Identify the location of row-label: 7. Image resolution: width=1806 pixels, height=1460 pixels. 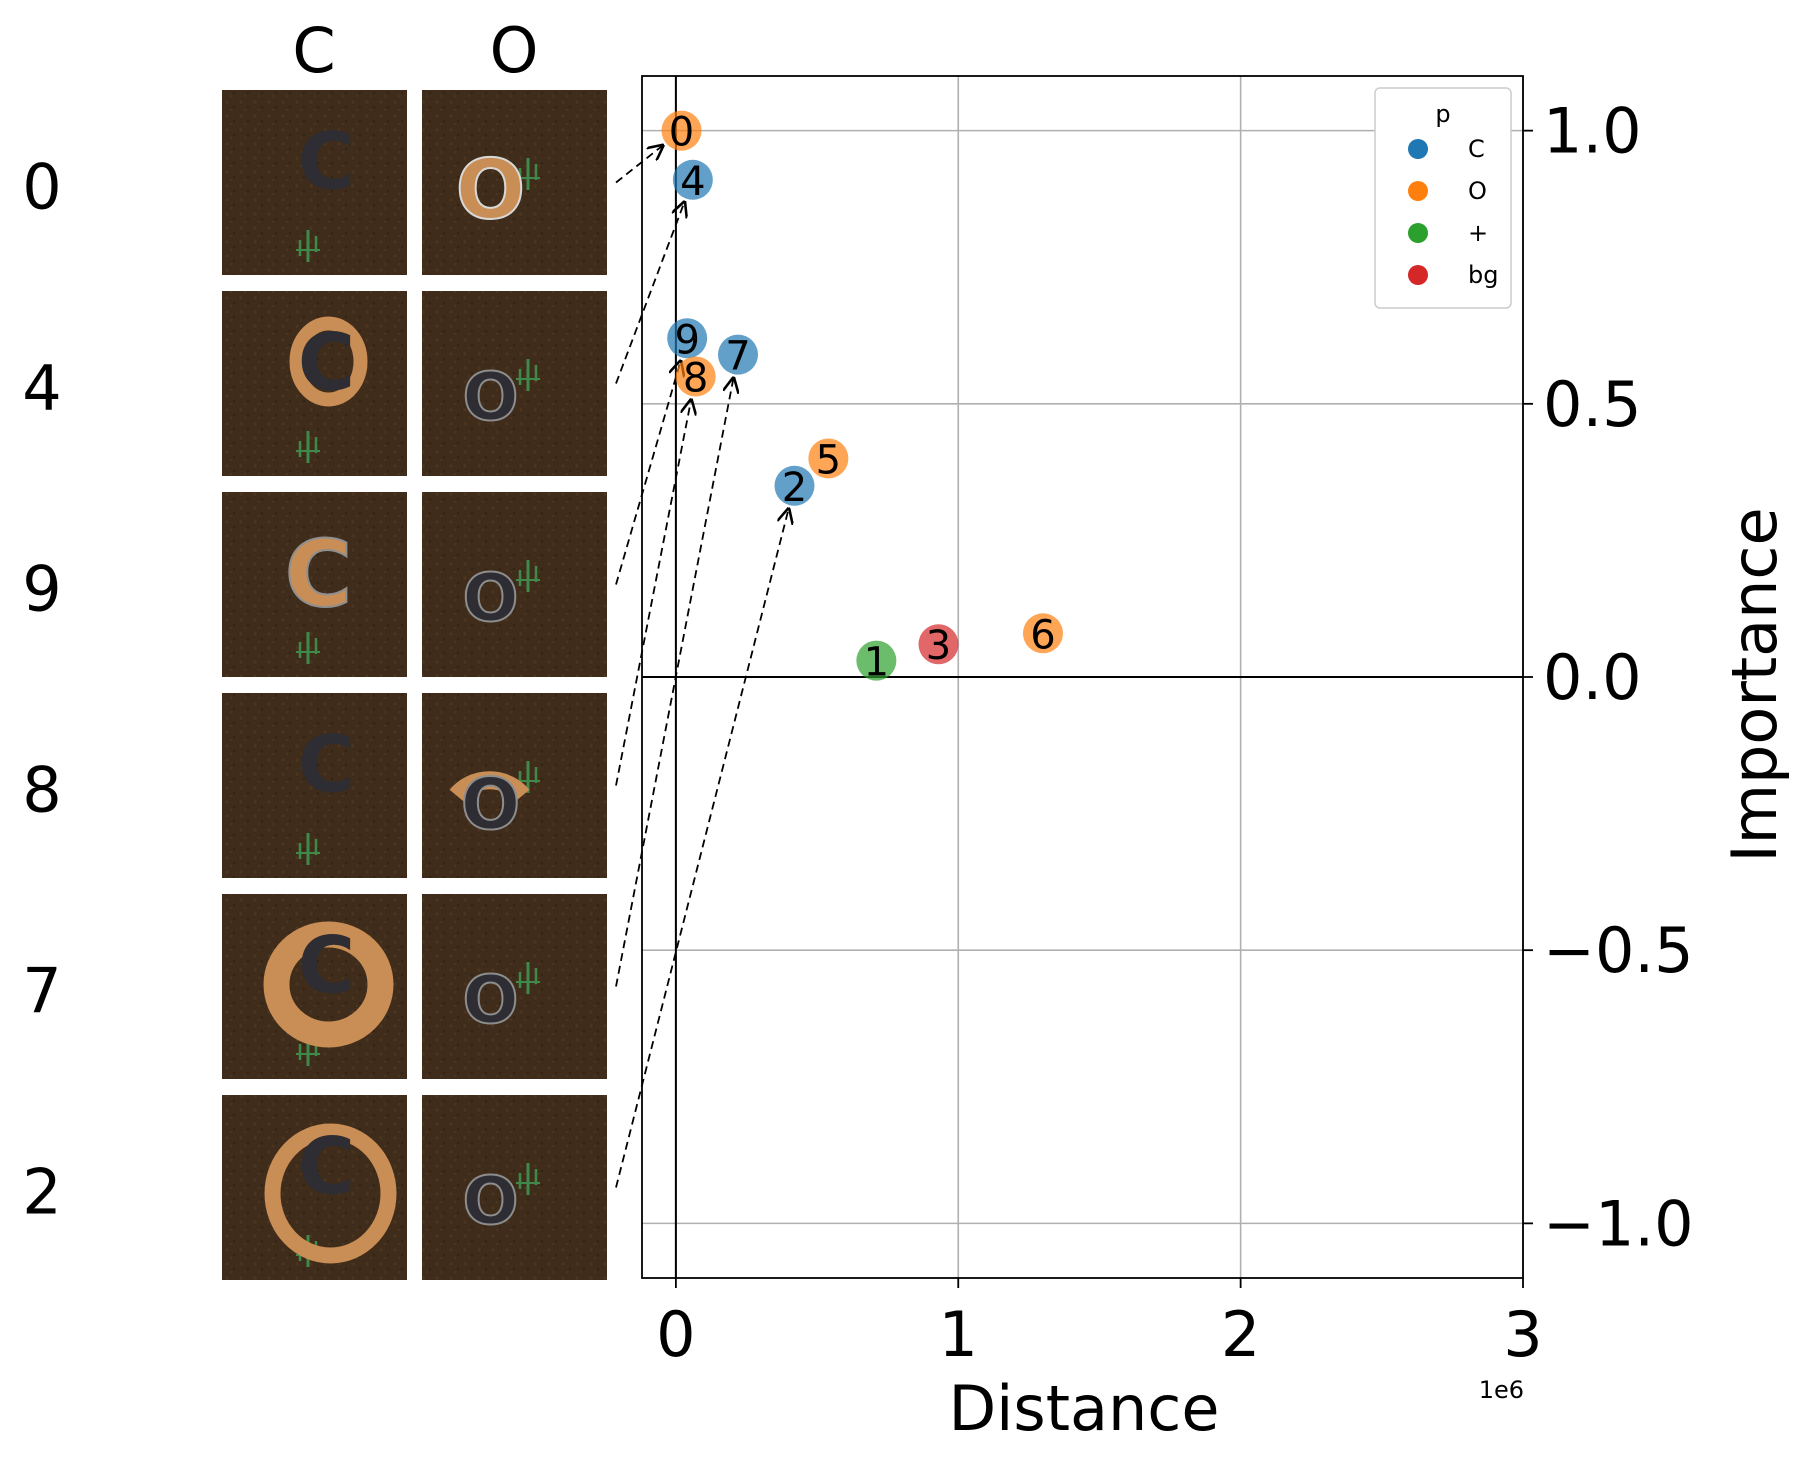
(41, 991).